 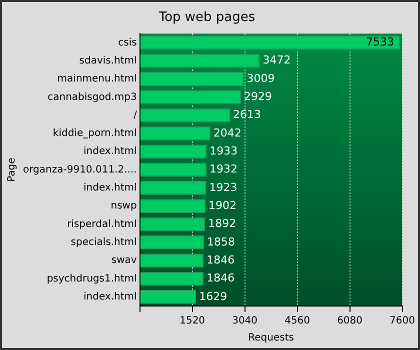 What do you see at coordinates (258, 97) in the screenshot?
I see `data-label: 2929` at bounding box center [258, 97].